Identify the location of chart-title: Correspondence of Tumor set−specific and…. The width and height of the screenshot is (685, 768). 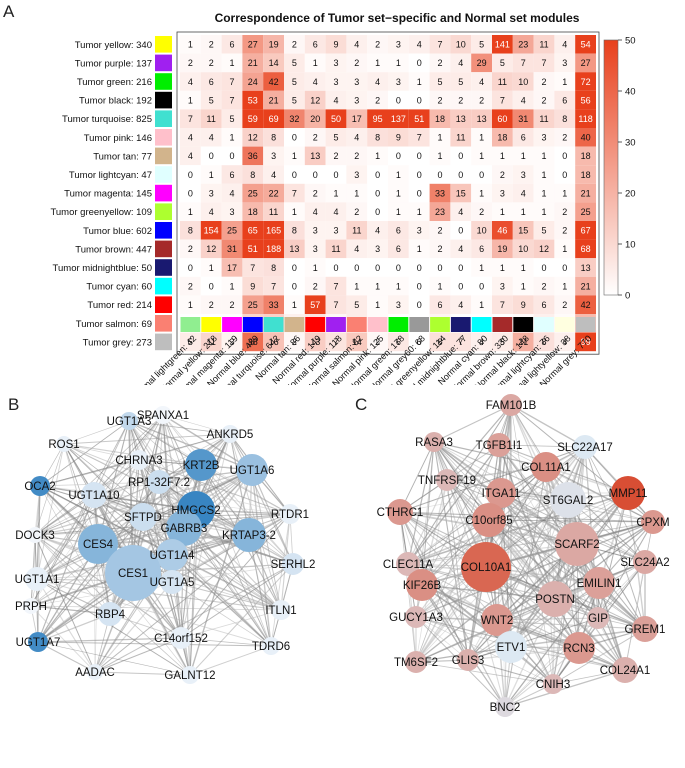
(397, 18).